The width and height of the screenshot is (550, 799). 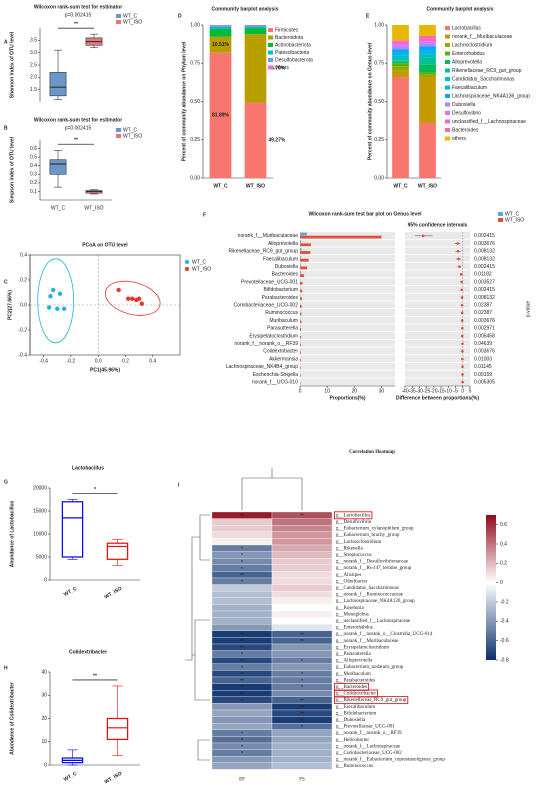 What do you see at coordinates (354, 555) in the screenshot?
I see `row-label: g__Streptococcus` at bounding box center [354, 555].